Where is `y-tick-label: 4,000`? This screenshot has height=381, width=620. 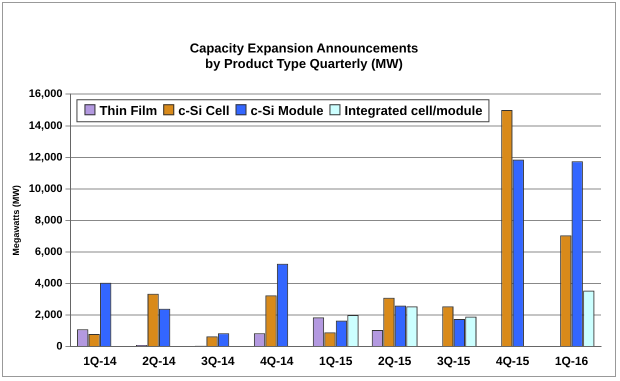 y-tick-label: 4,000 is located at coordinates (48, 284).